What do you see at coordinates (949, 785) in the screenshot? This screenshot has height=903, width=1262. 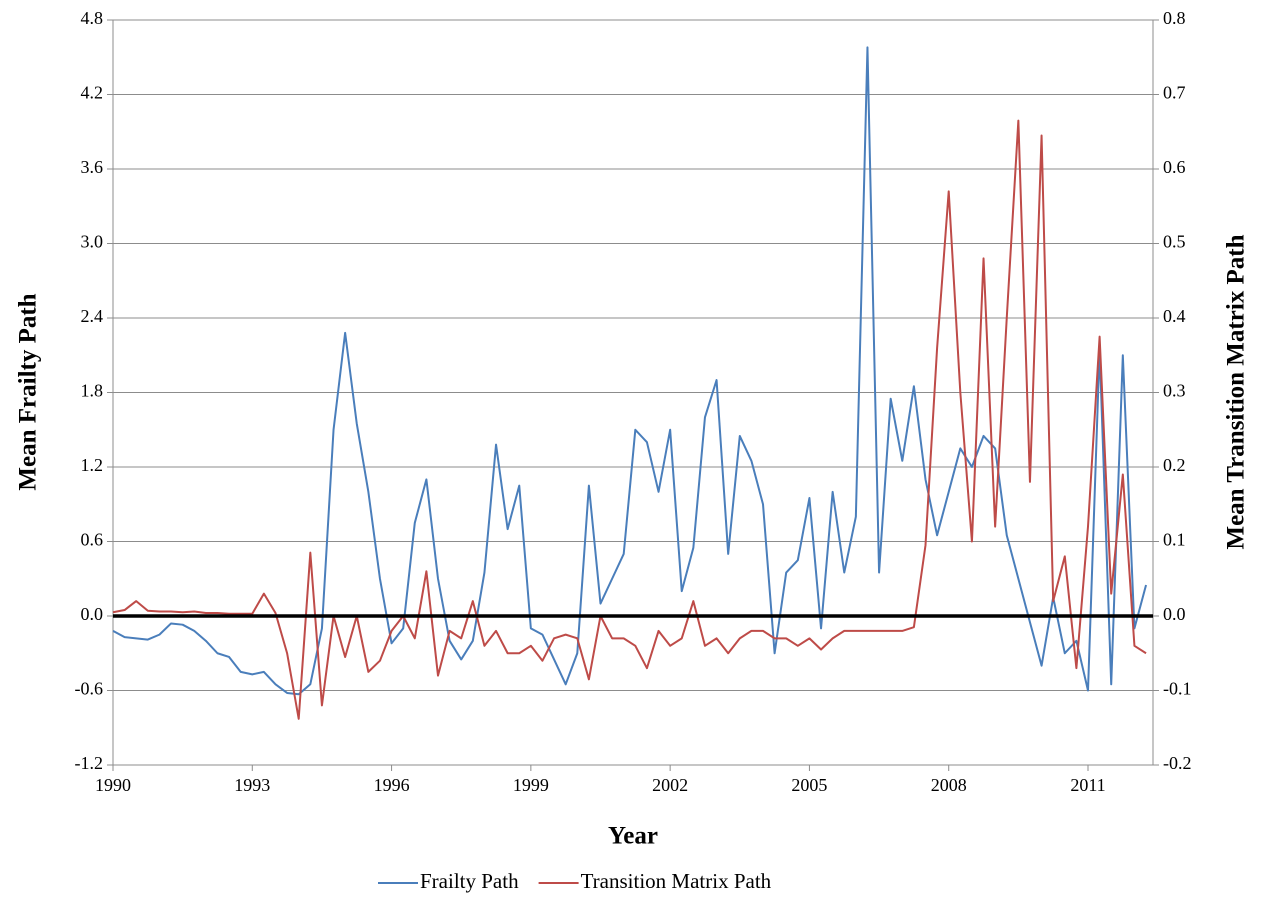 I see `x-tick-label: 2008` at bounding box center [949, 785].